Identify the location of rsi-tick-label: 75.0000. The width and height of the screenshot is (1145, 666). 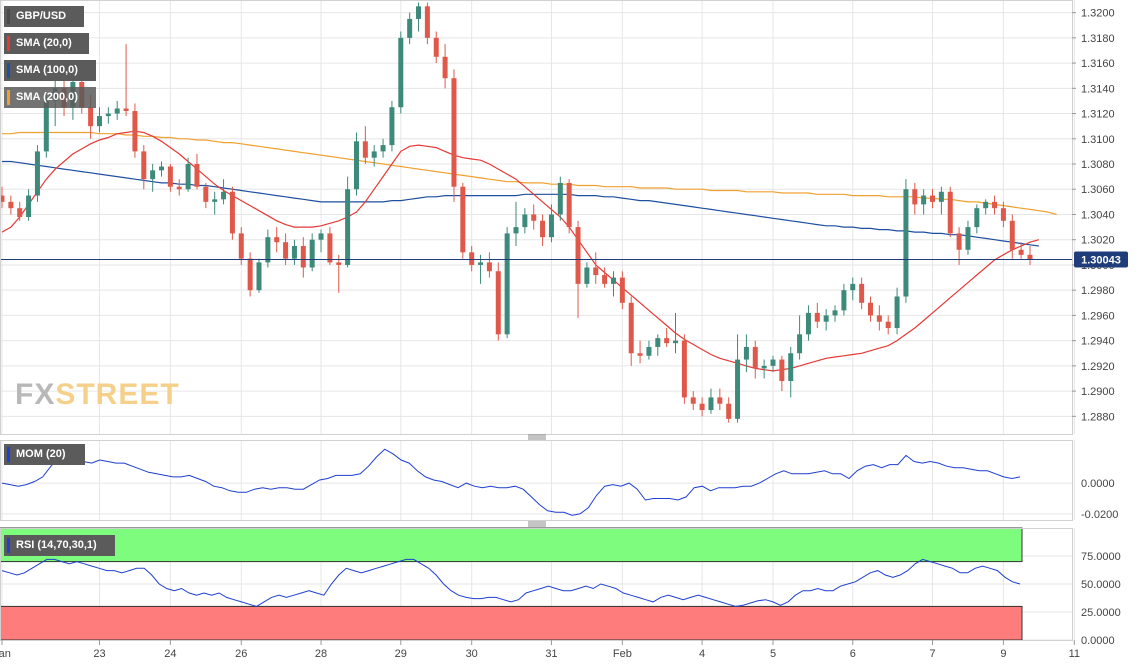
(1101, 557).